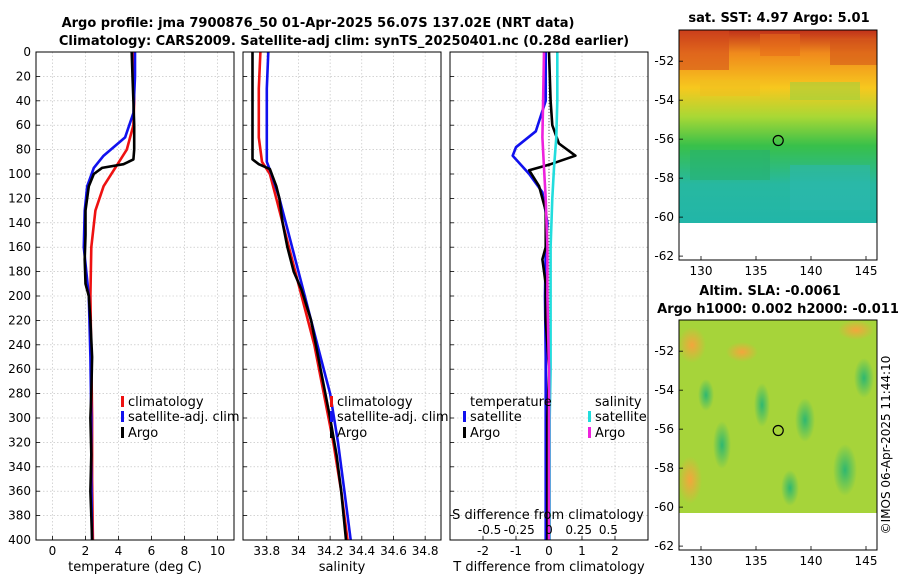 This screenshot has height=580, width=900. What do you see at coordinates (778, 309) in the screenshot?
I see `sla-map-subtitle: Argo h1000: 0.002 h2000: -0.011` at bounding box center [778, 309].